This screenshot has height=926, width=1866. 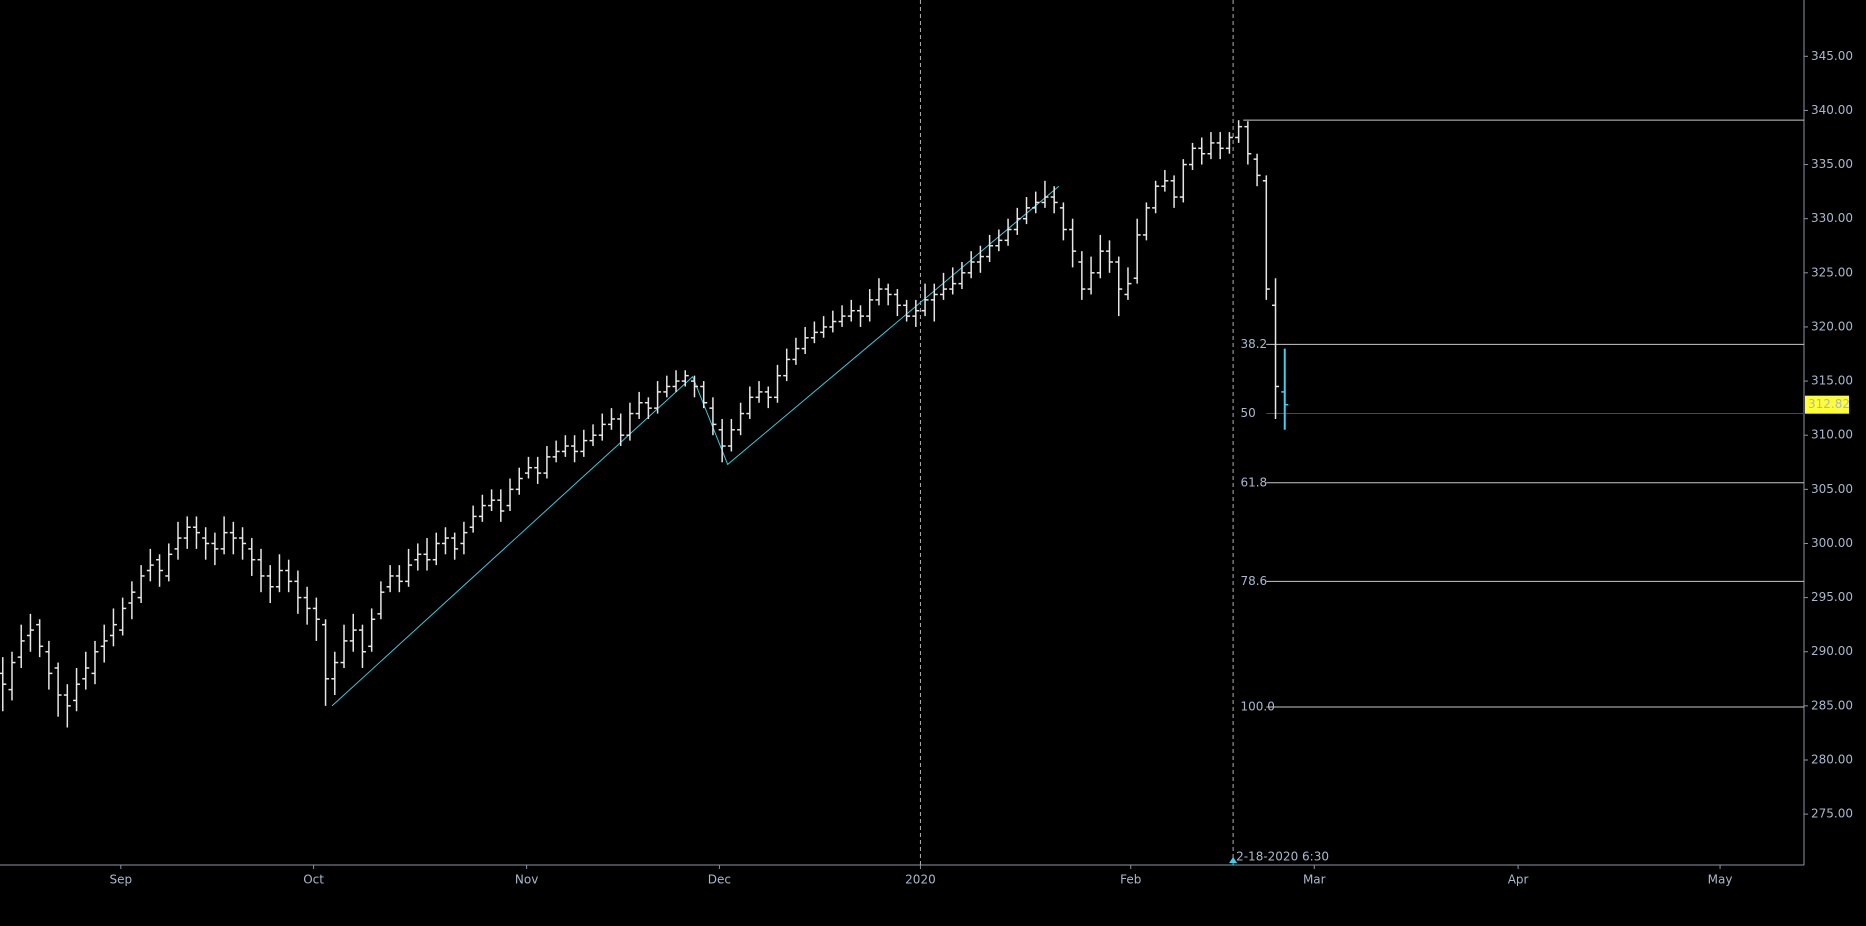 I want to click on x-tick-label: Nov, so click(x=526, y=880).